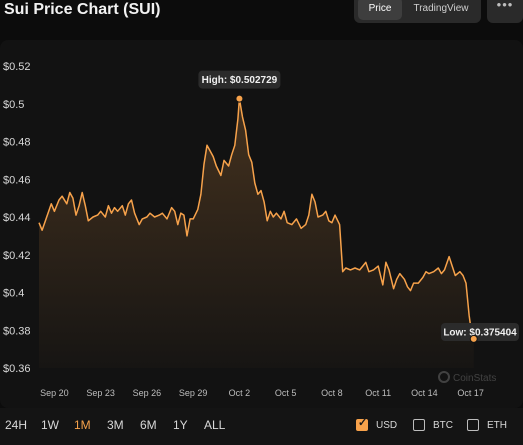 The width and height of the screenshot is (523, 445). What do you see at coordinates (286, 393) in the screenshot?
I see `x-tick-label: Oct 5` at bounding box center [286, 393].